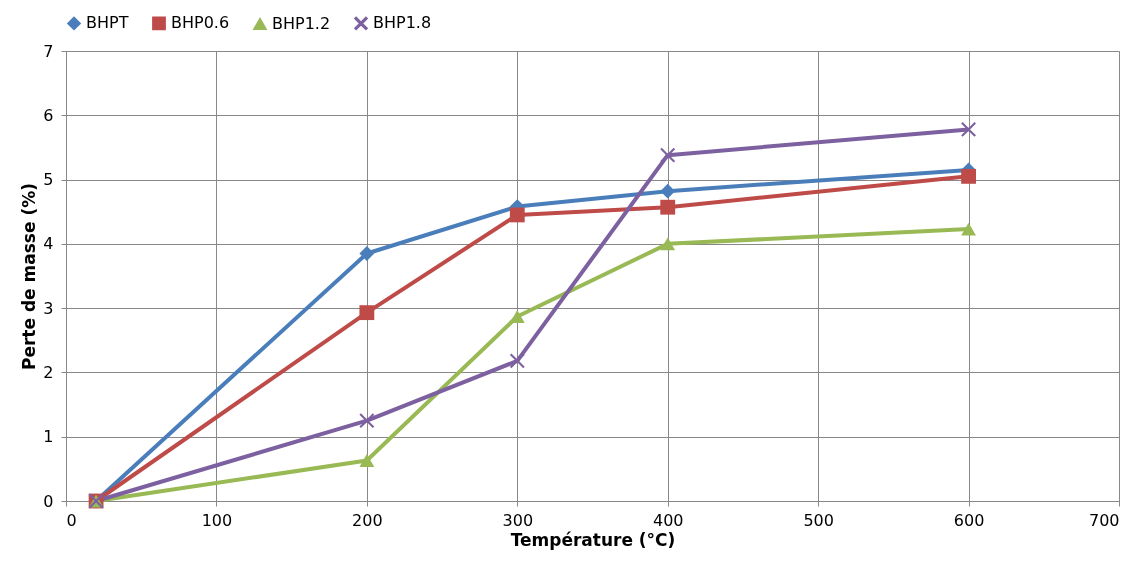  What do you see at coordinates (107, 23) in the screenshot?
I see `legend-label: BHPT` at bounding box center [107, 23].